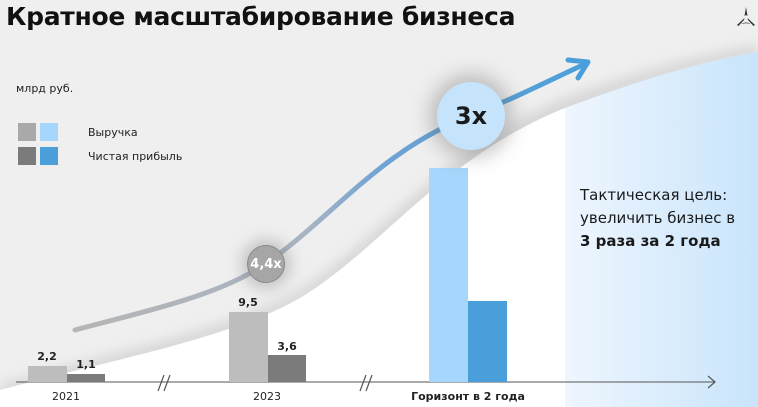 The image size is (758, 407). I want to click on curved-arrow-icon, so click(578, 69).